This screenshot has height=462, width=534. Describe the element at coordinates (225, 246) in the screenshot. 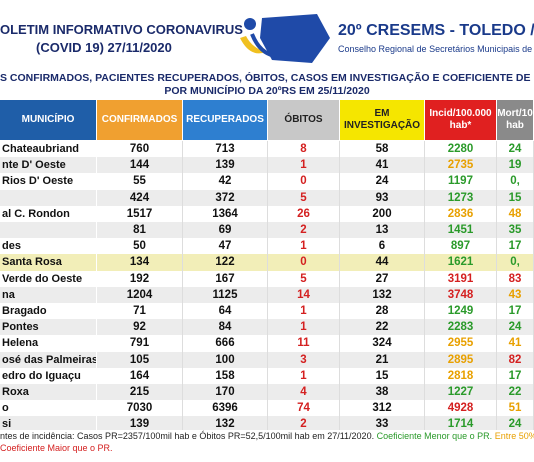

I see `cell: 47` at that location.